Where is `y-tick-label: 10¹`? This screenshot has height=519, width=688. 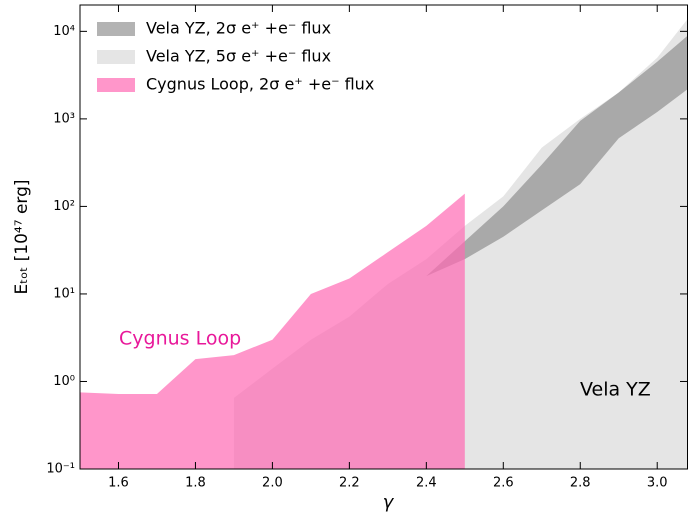 y-tick-label: 10¹ is located at coordinates (64, 293).